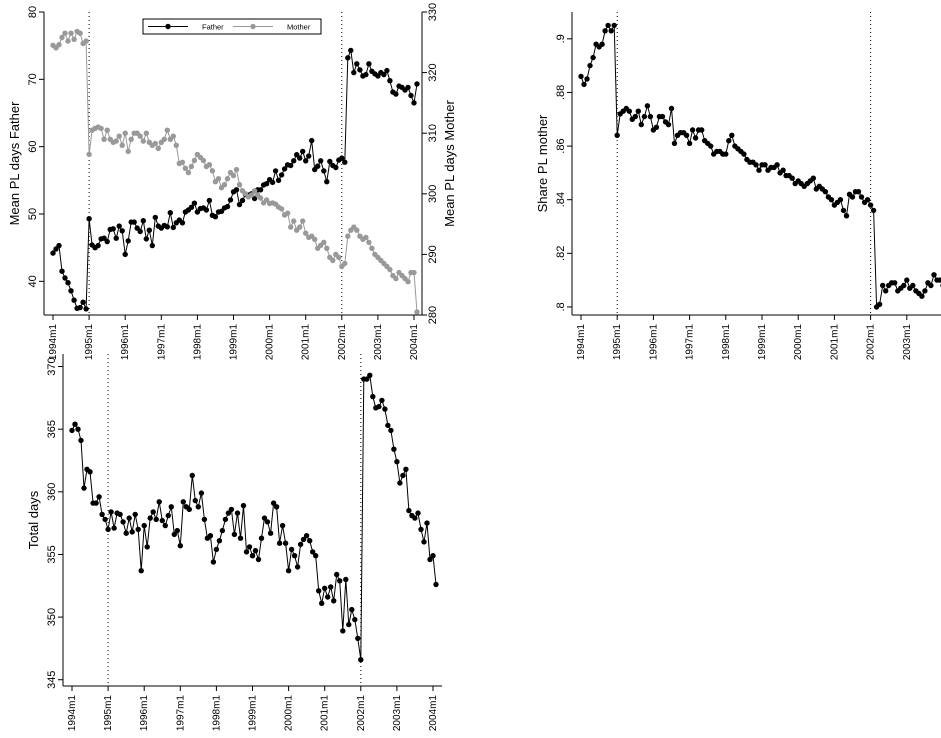  What do you see at coordinates (52, 429) in the screenshot?
I see `y-tick-label: 365` at bounding box center [52, 429].